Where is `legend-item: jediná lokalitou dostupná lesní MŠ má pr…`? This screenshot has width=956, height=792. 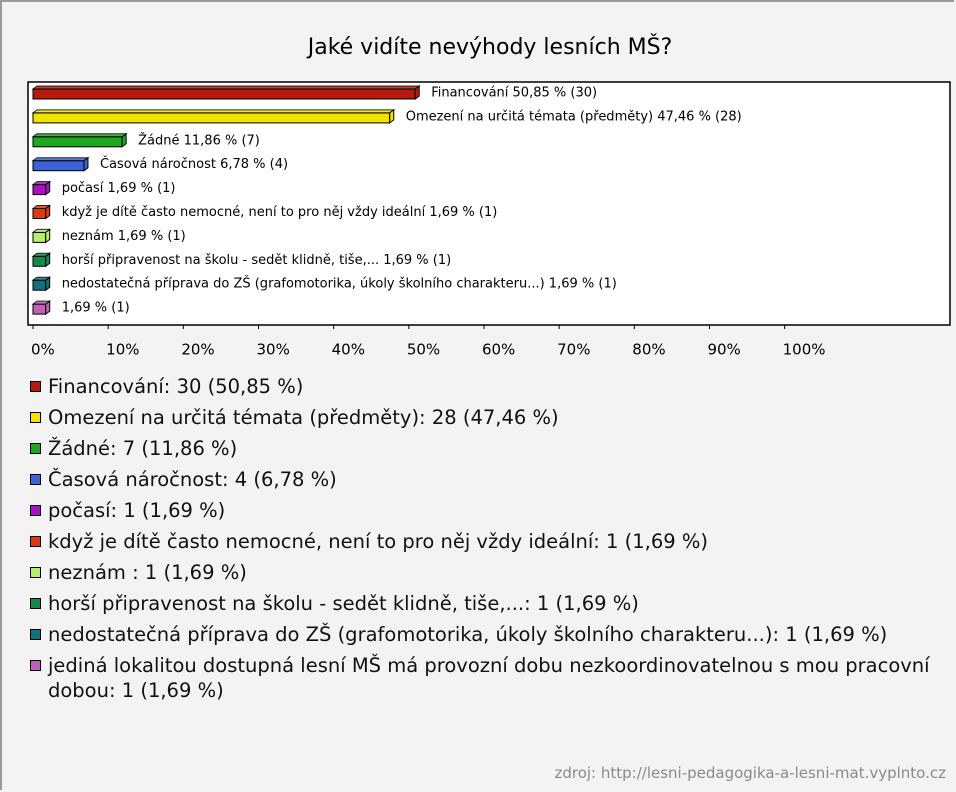 legend-item: jediná lokalitou dostupná lesní MŠ má pr… is located at coordinates (489, 678).